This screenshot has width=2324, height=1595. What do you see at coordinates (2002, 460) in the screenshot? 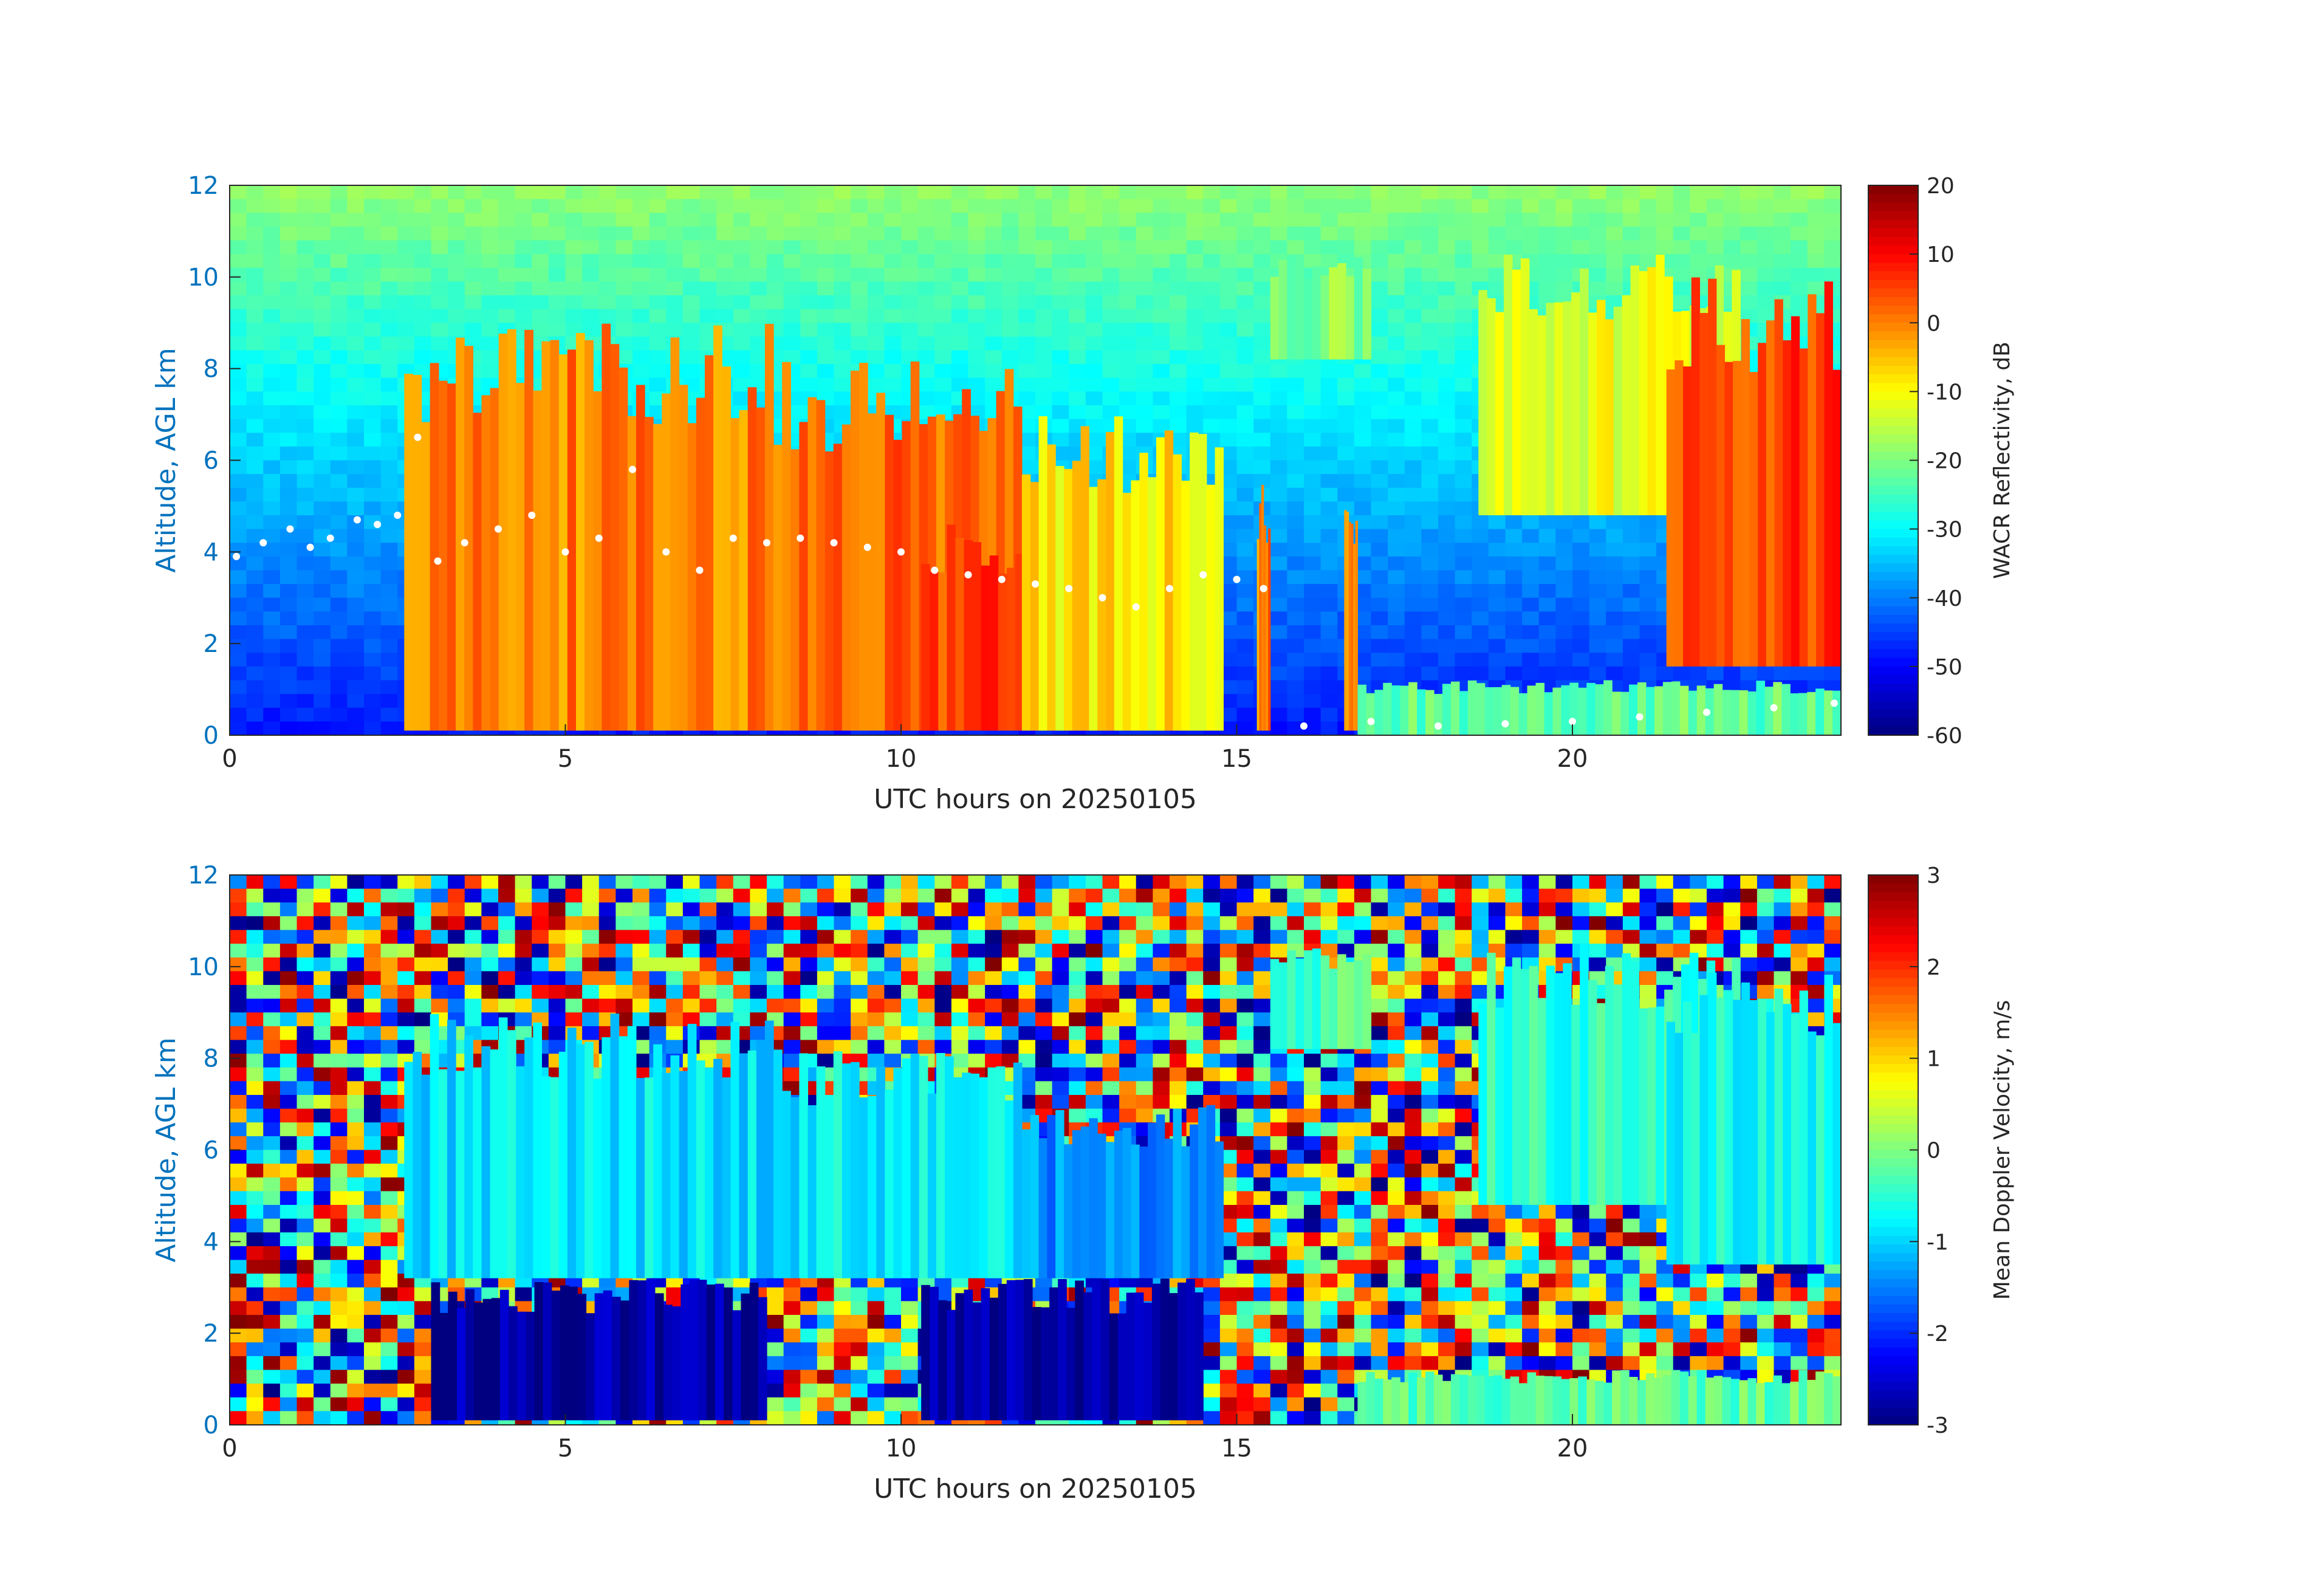
I see `colorbar-label: WACR Reflectivity, dB` at bounding box center [2002, 460].